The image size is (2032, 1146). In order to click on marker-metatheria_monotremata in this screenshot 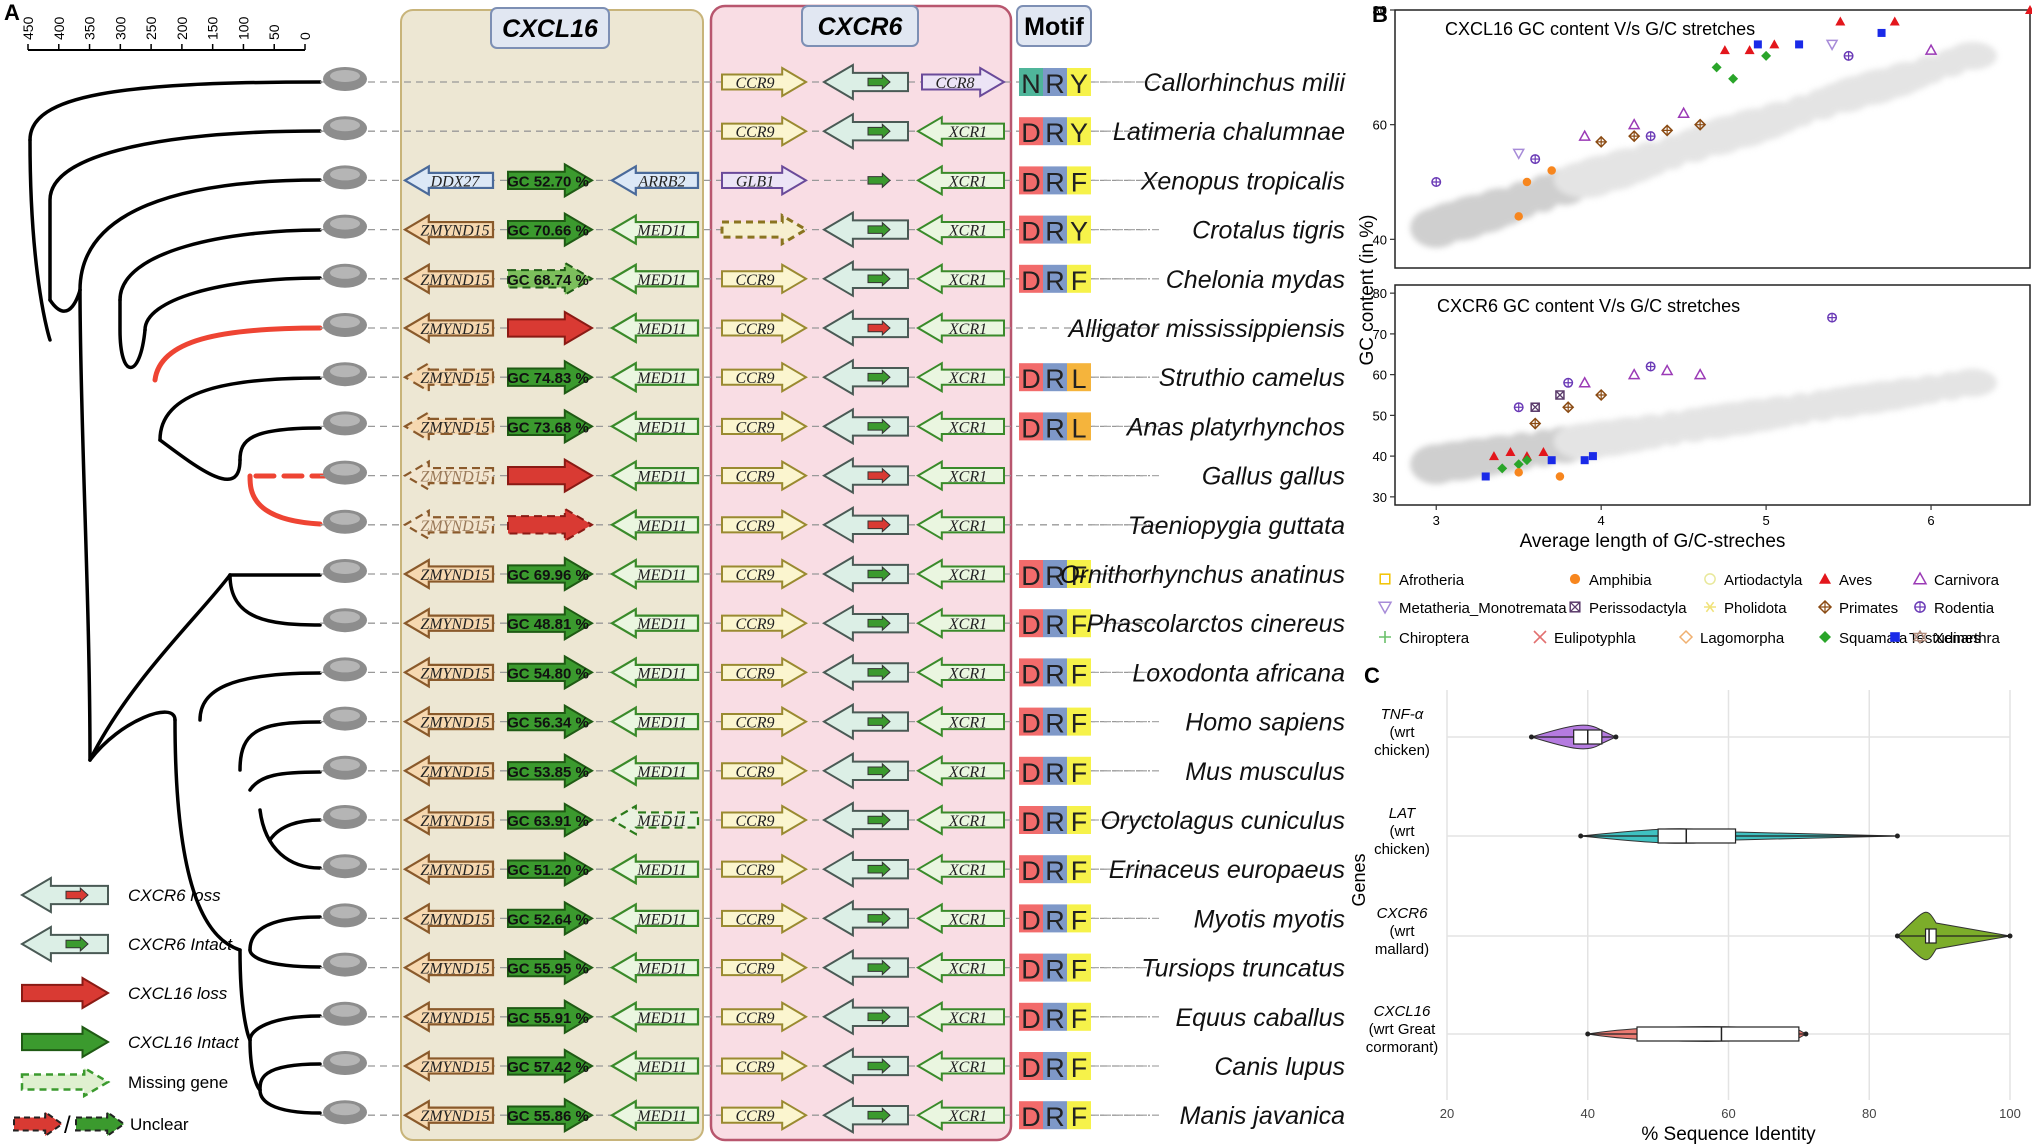, I will do `click(1832, 45)`.